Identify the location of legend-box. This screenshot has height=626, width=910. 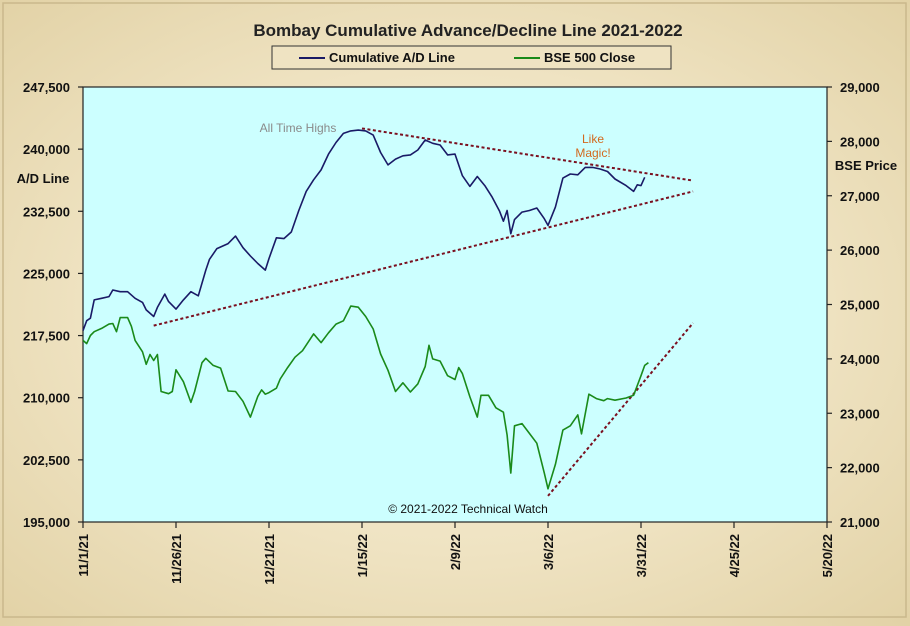
(471, 57).